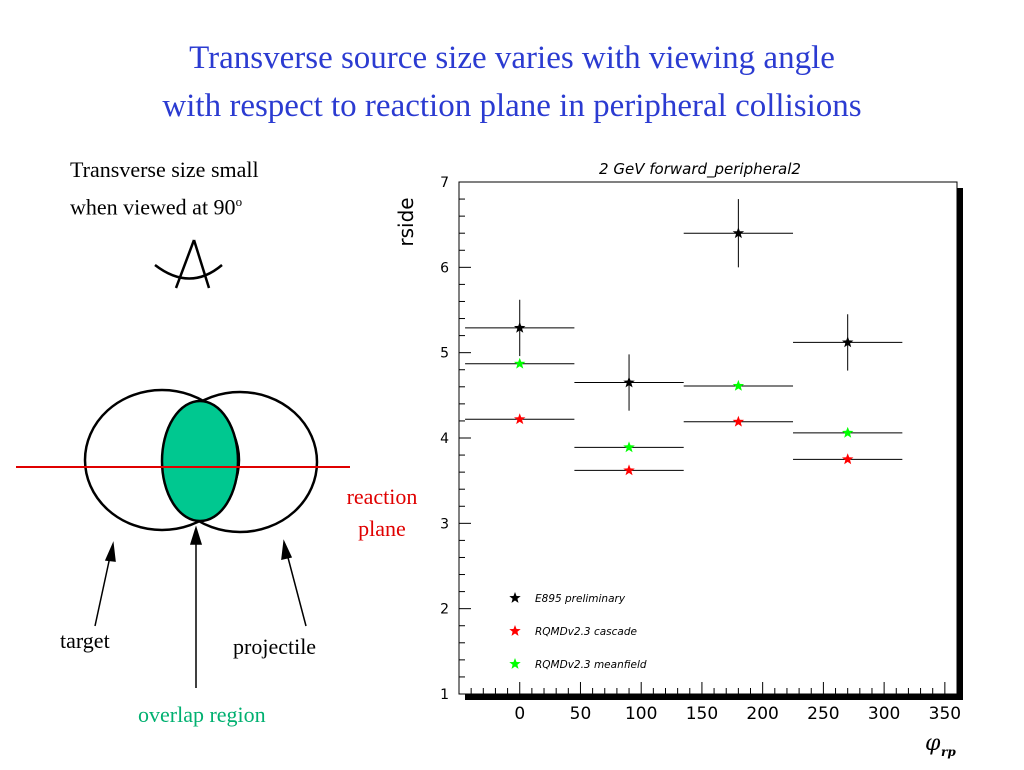  What do you see at coordinates (823, 714) in the screenshot?
I see `x-tick-label: 250` at bounding box center [823, 714].